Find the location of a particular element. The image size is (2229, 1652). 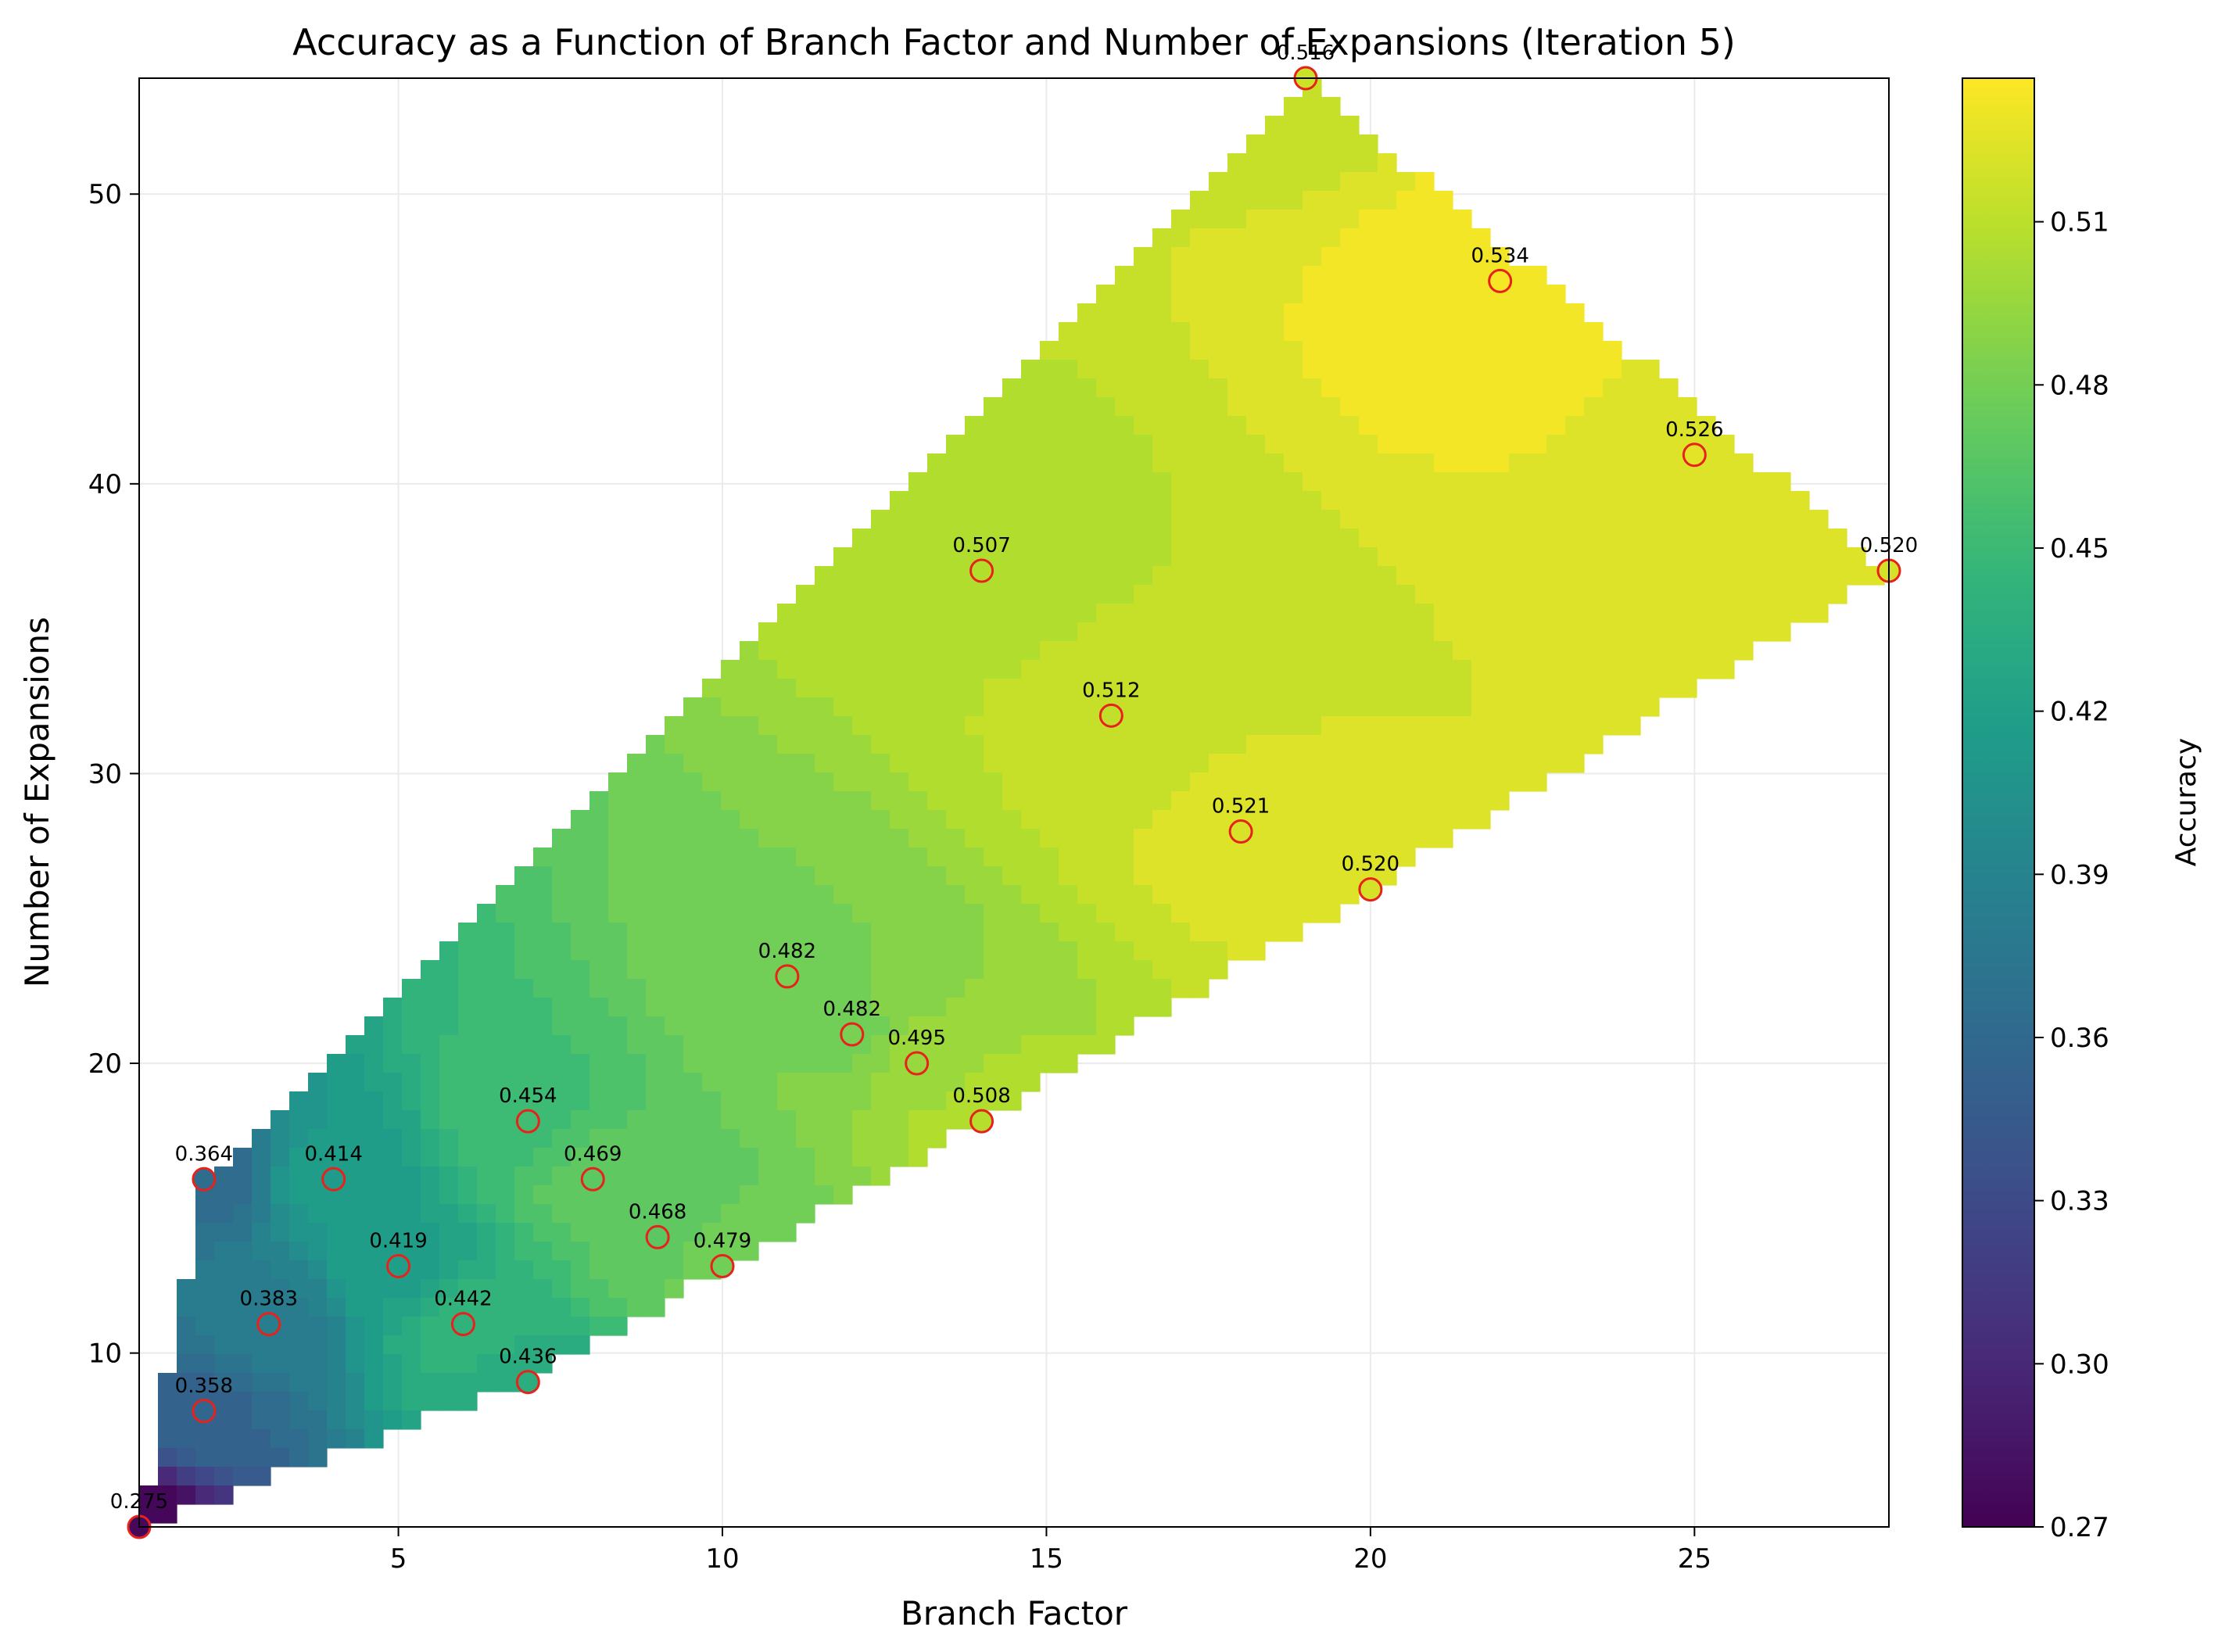

x-axis-ticks: 5 10 15 20 25 is located at coordinates (1050, 1551).